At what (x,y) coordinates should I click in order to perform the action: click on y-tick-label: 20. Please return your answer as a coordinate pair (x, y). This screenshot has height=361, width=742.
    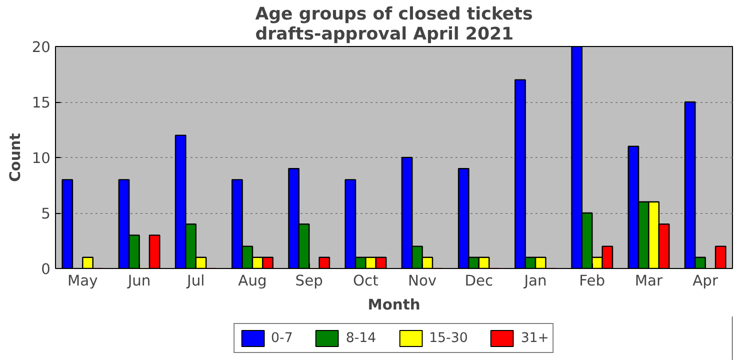
    Looking at the image, I should click on (41, 47).